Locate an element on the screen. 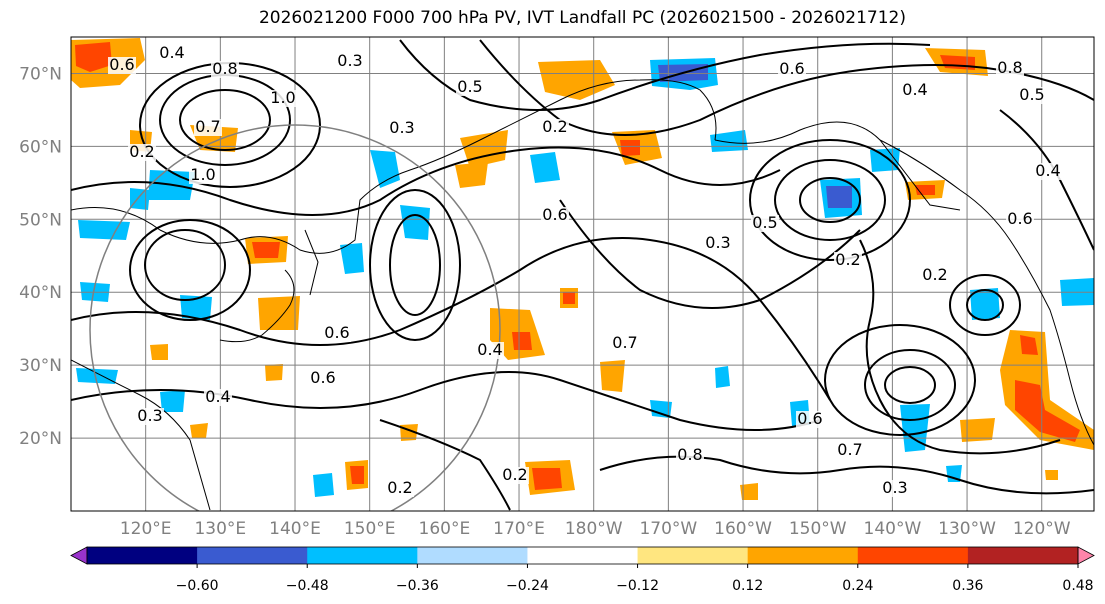 The image size is (1105, 604). lon-label: 150°W is located at coordinates (818, 529).